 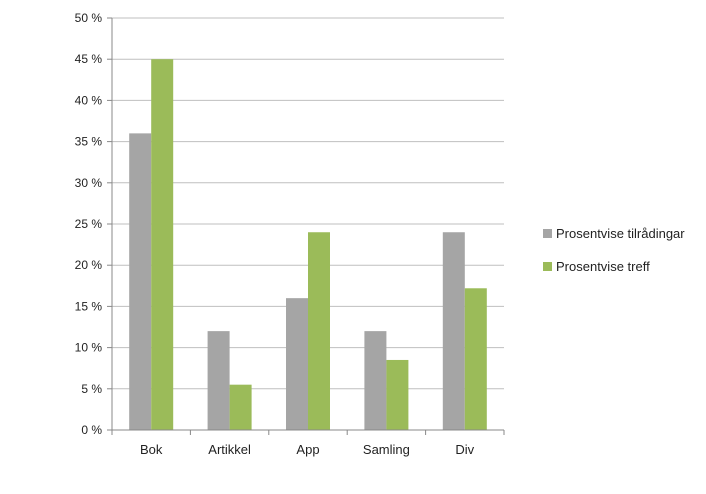 What do you see at coordinates (603, 266) in the screenshot?
I see `legend-label-series-2: Prosentvise treff` at bounding box center [603, 266].